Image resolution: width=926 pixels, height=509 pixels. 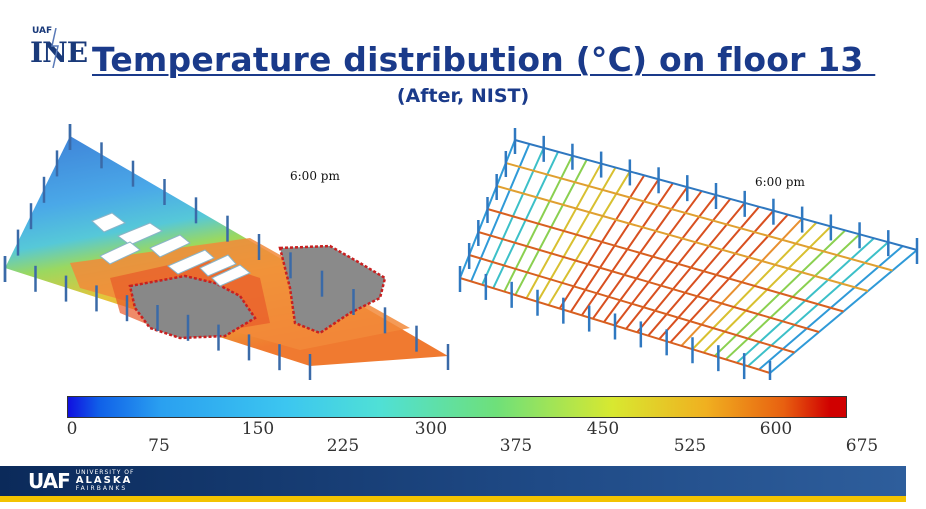 What do you see at coordinates (431, 429) in the screenshot?
I see `tick-label: 300` at bounding box center [431, 429].